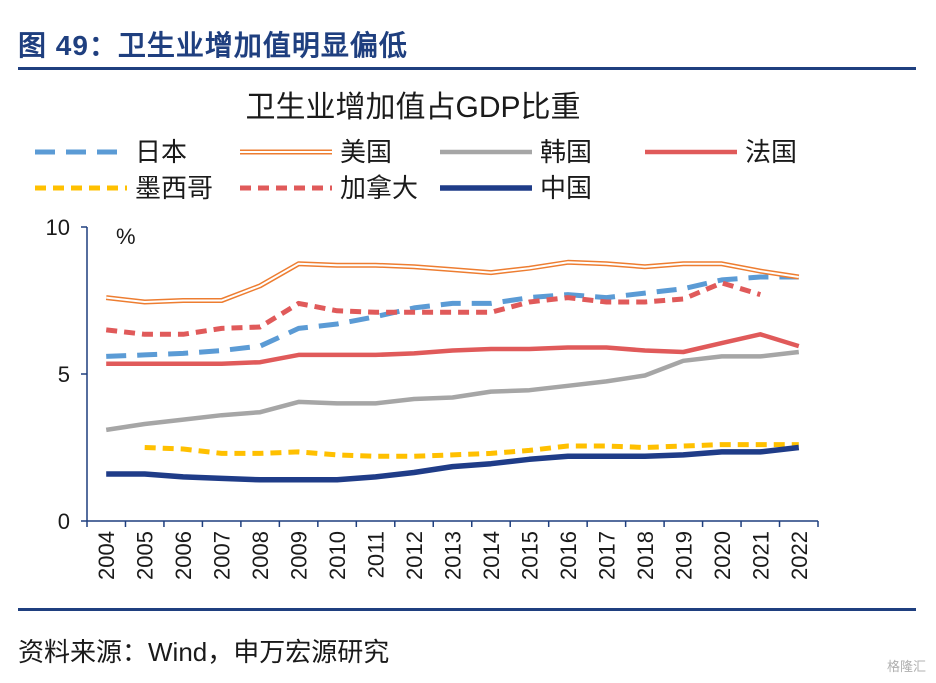 This screenshot has height=683, width=936. Describe the element at coordinates (366, 152) in the screenshot. I see `legend-label: 美国` at that location.